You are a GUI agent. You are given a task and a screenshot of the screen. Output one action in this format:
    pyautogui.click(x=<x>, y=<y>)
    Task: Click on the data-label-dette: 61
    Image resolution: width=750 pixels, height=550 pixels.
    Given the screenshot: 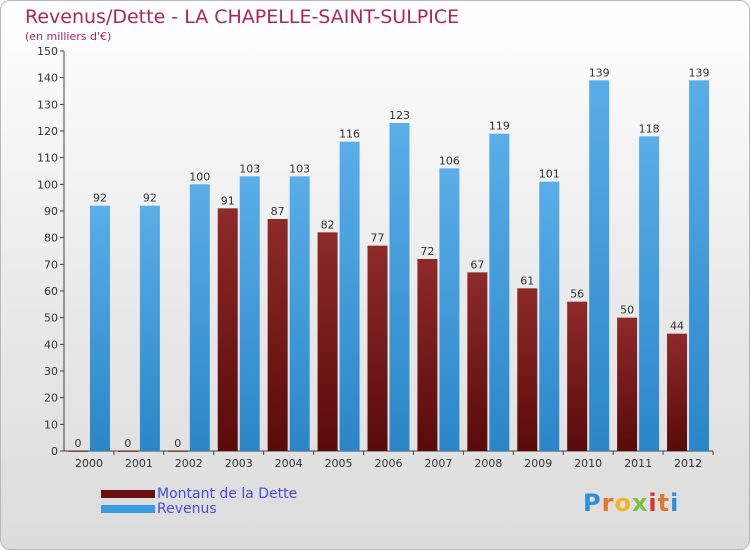 What is the action you would take?
    pyautogui.click(x=527, y=280)
    